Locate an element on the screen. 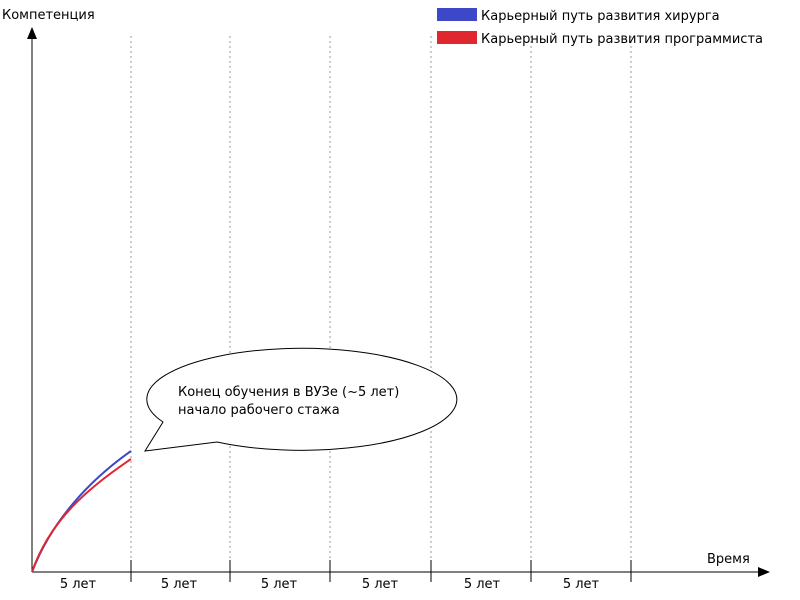 Image resolution: width=800 pixels, height=600 pixels. x-axis-label: Время is located at coordinates (728, 559).